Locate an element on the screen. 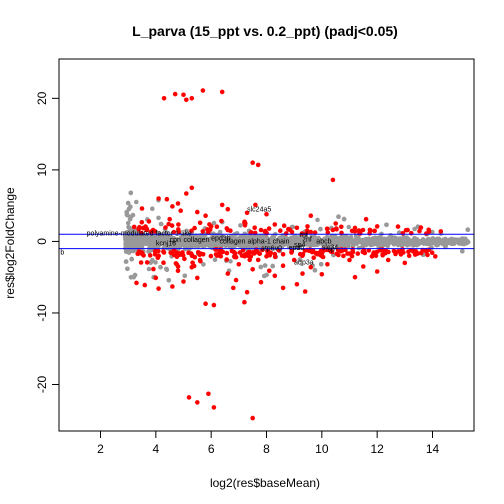 This screenshot has height=504, width=504. gene-label: collagen is located at coordinates (197, 240).